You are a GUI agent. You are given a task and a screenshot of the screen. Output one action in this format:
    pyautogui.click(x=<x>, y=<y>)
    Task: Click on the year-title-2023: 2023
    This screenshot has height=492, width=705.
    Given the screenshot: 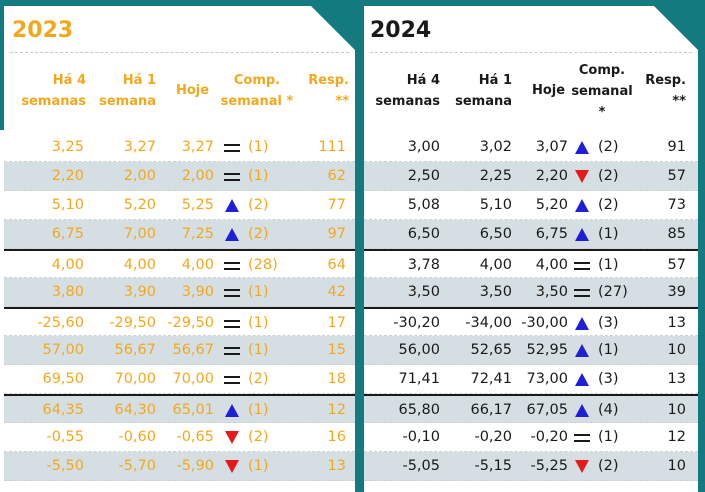 What is the action you would take?
    pyautogui.click(x=43, y=30)
    